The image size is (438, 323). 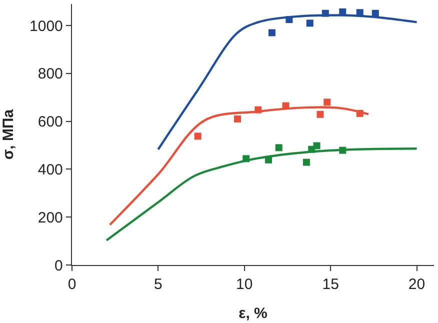 I want to click on y-tick-label: 800, so click(x=50, y=74).